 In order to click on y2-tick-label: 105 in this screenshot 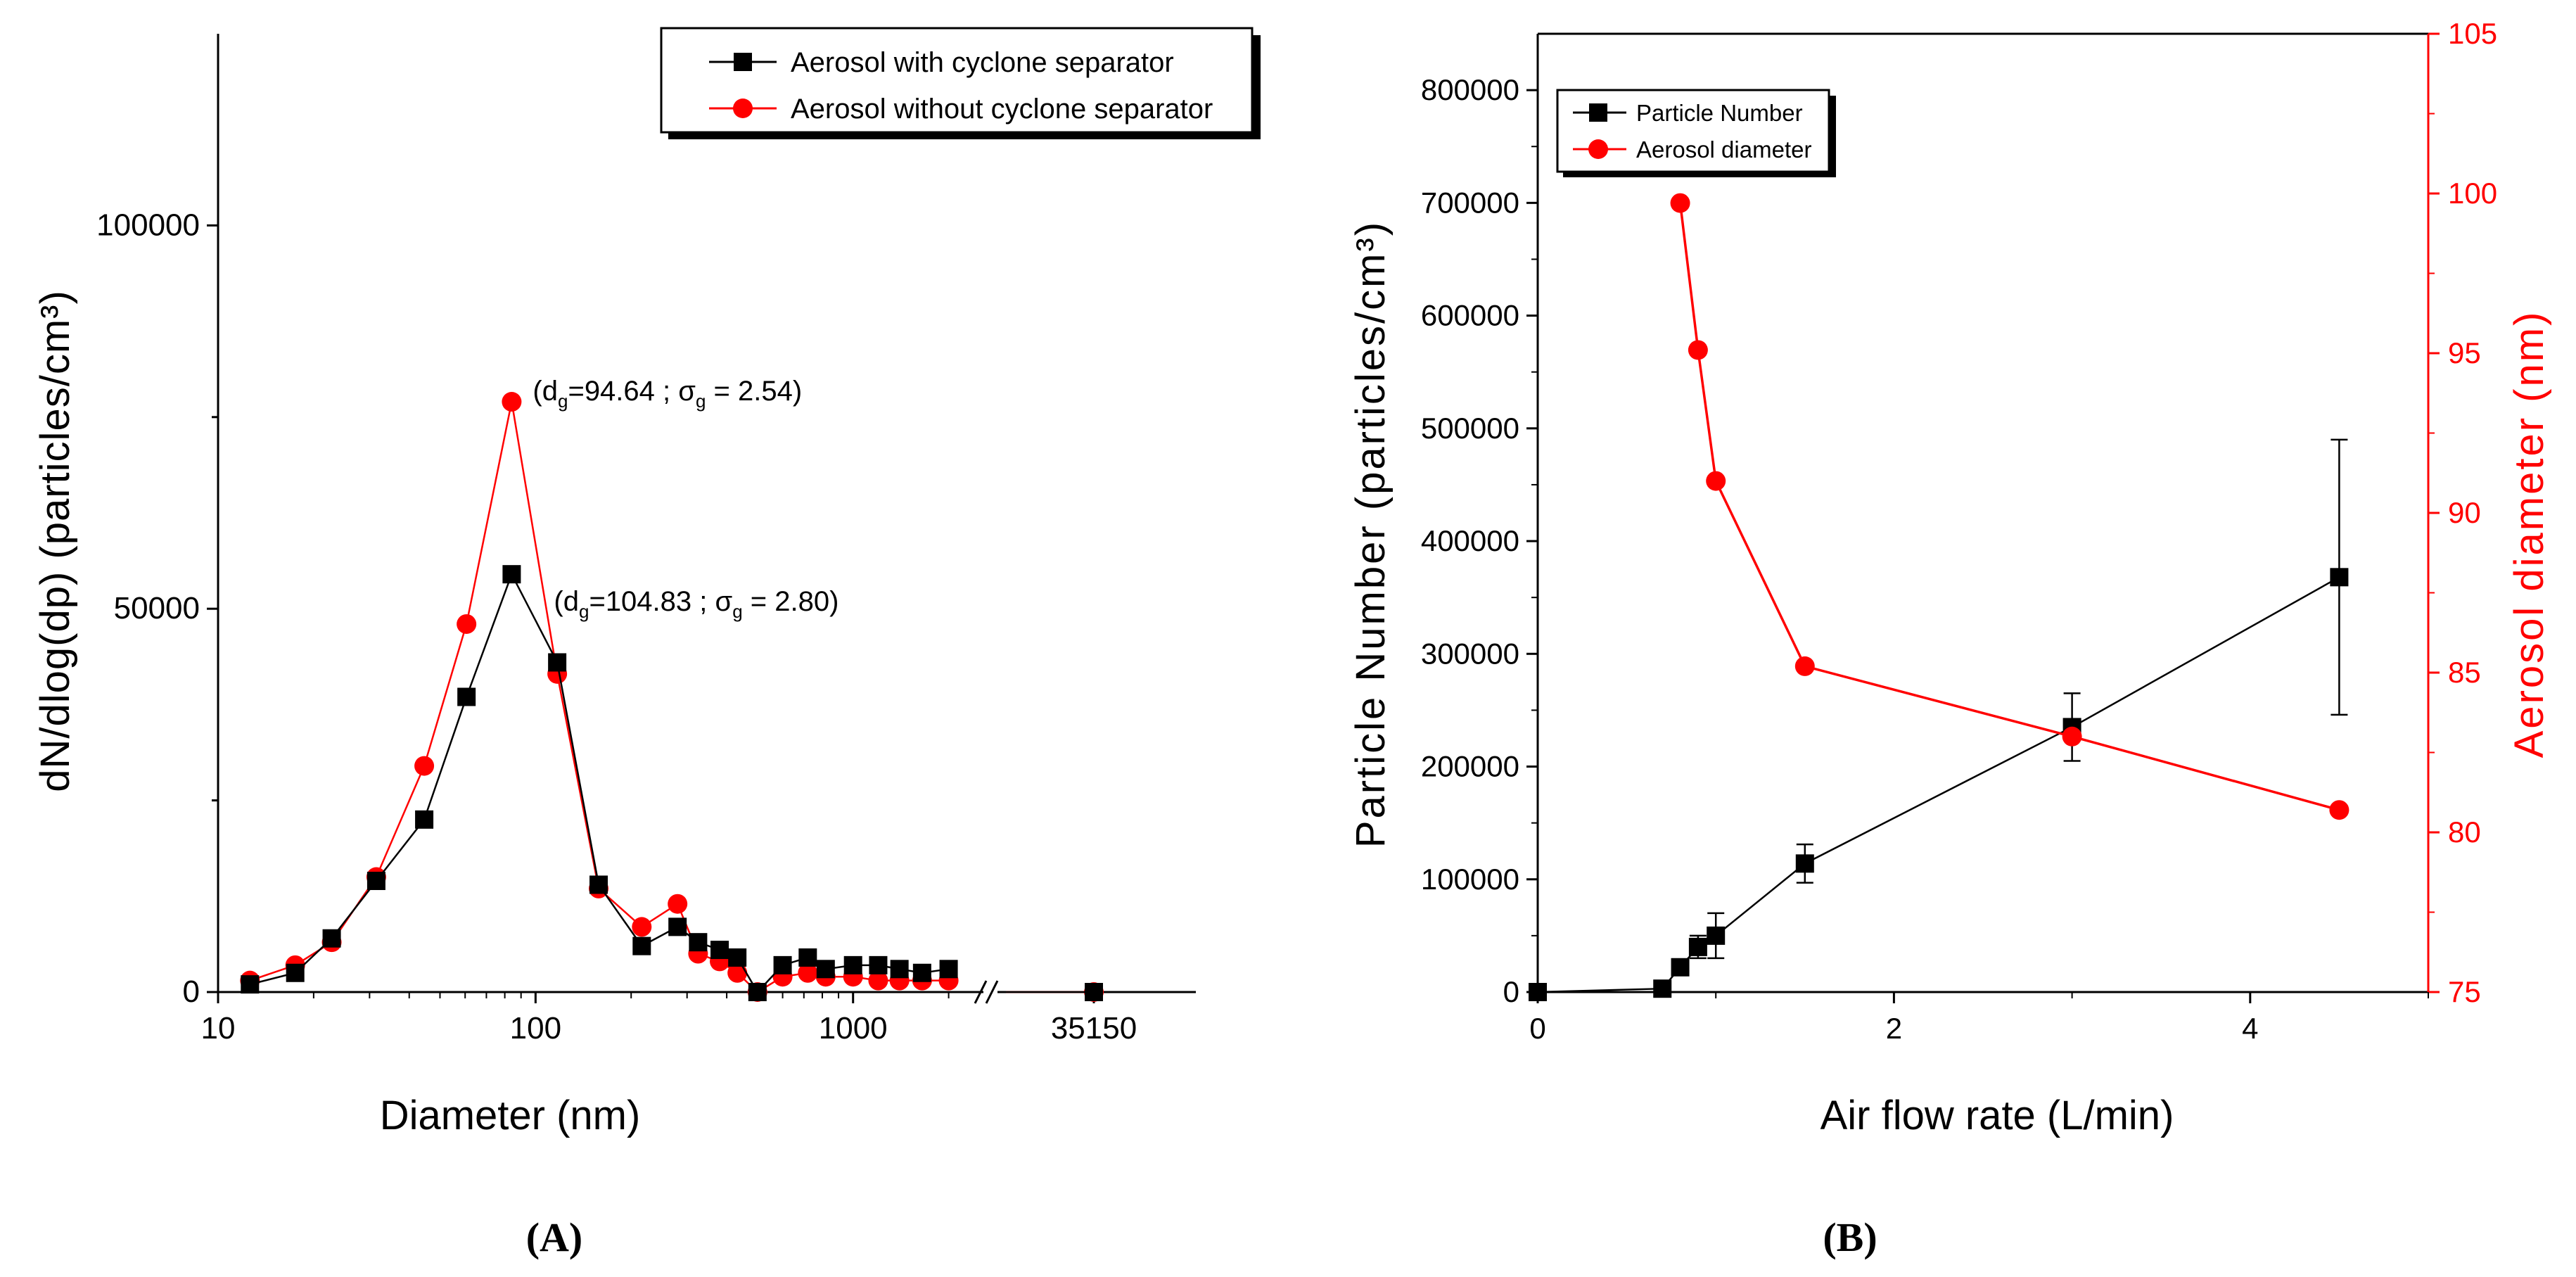, I will do `click(2472, 33)`.